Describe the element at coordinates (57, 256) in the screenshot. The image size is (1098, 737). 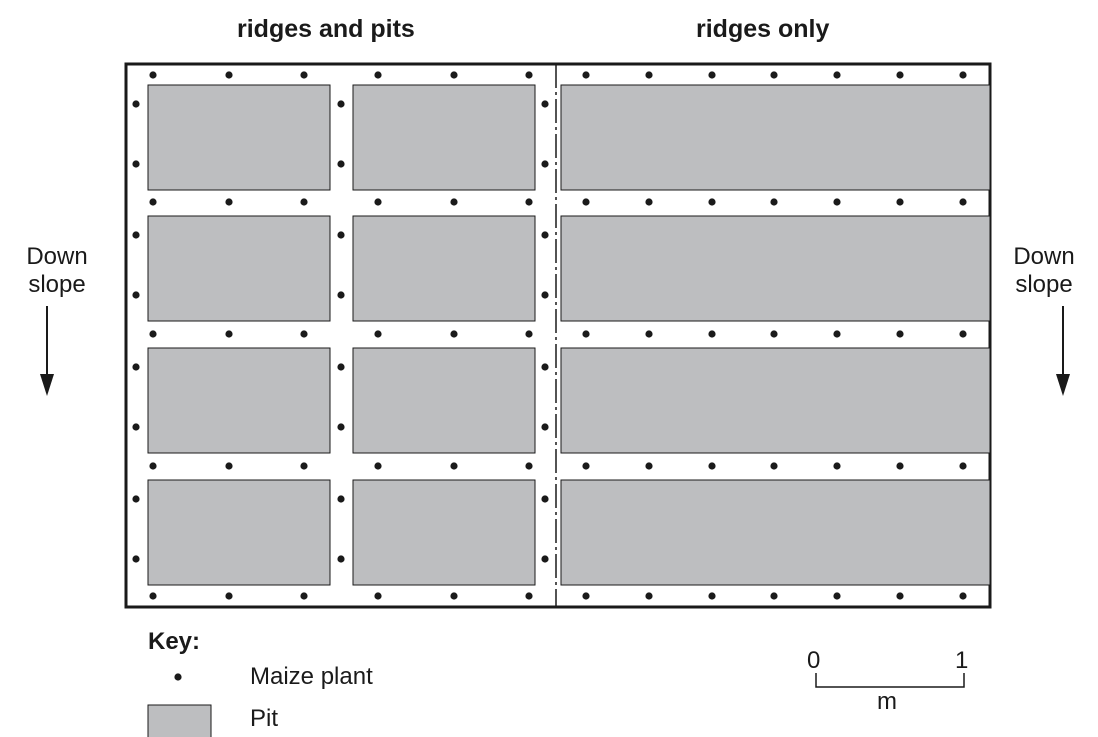
I see `left-slope-line1: Down` at that location.